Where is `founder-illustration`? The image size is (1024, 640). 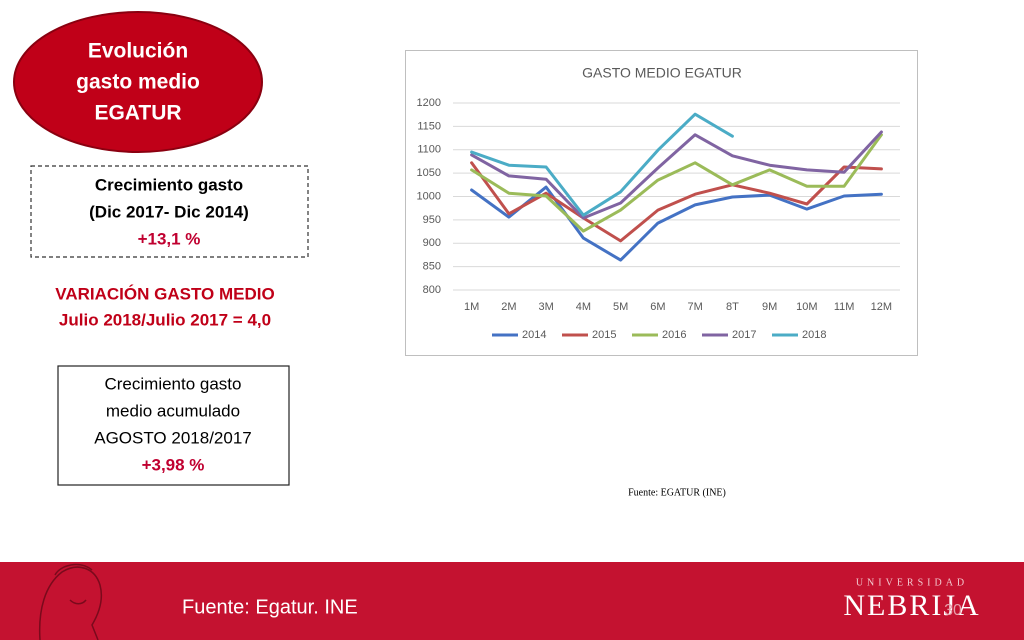
founder-illustration is located at coordinates (70, 601).